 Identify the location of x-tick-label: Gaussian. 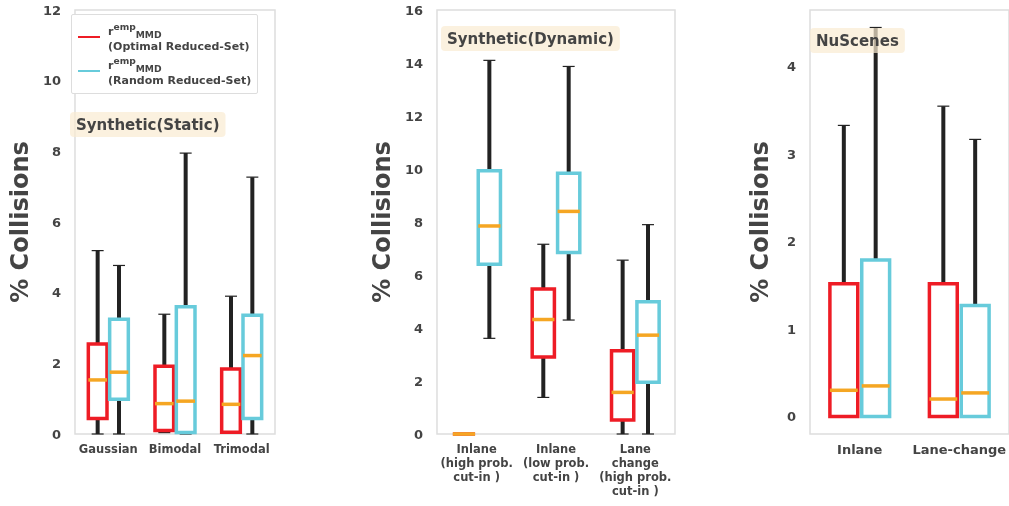
(108, 449).